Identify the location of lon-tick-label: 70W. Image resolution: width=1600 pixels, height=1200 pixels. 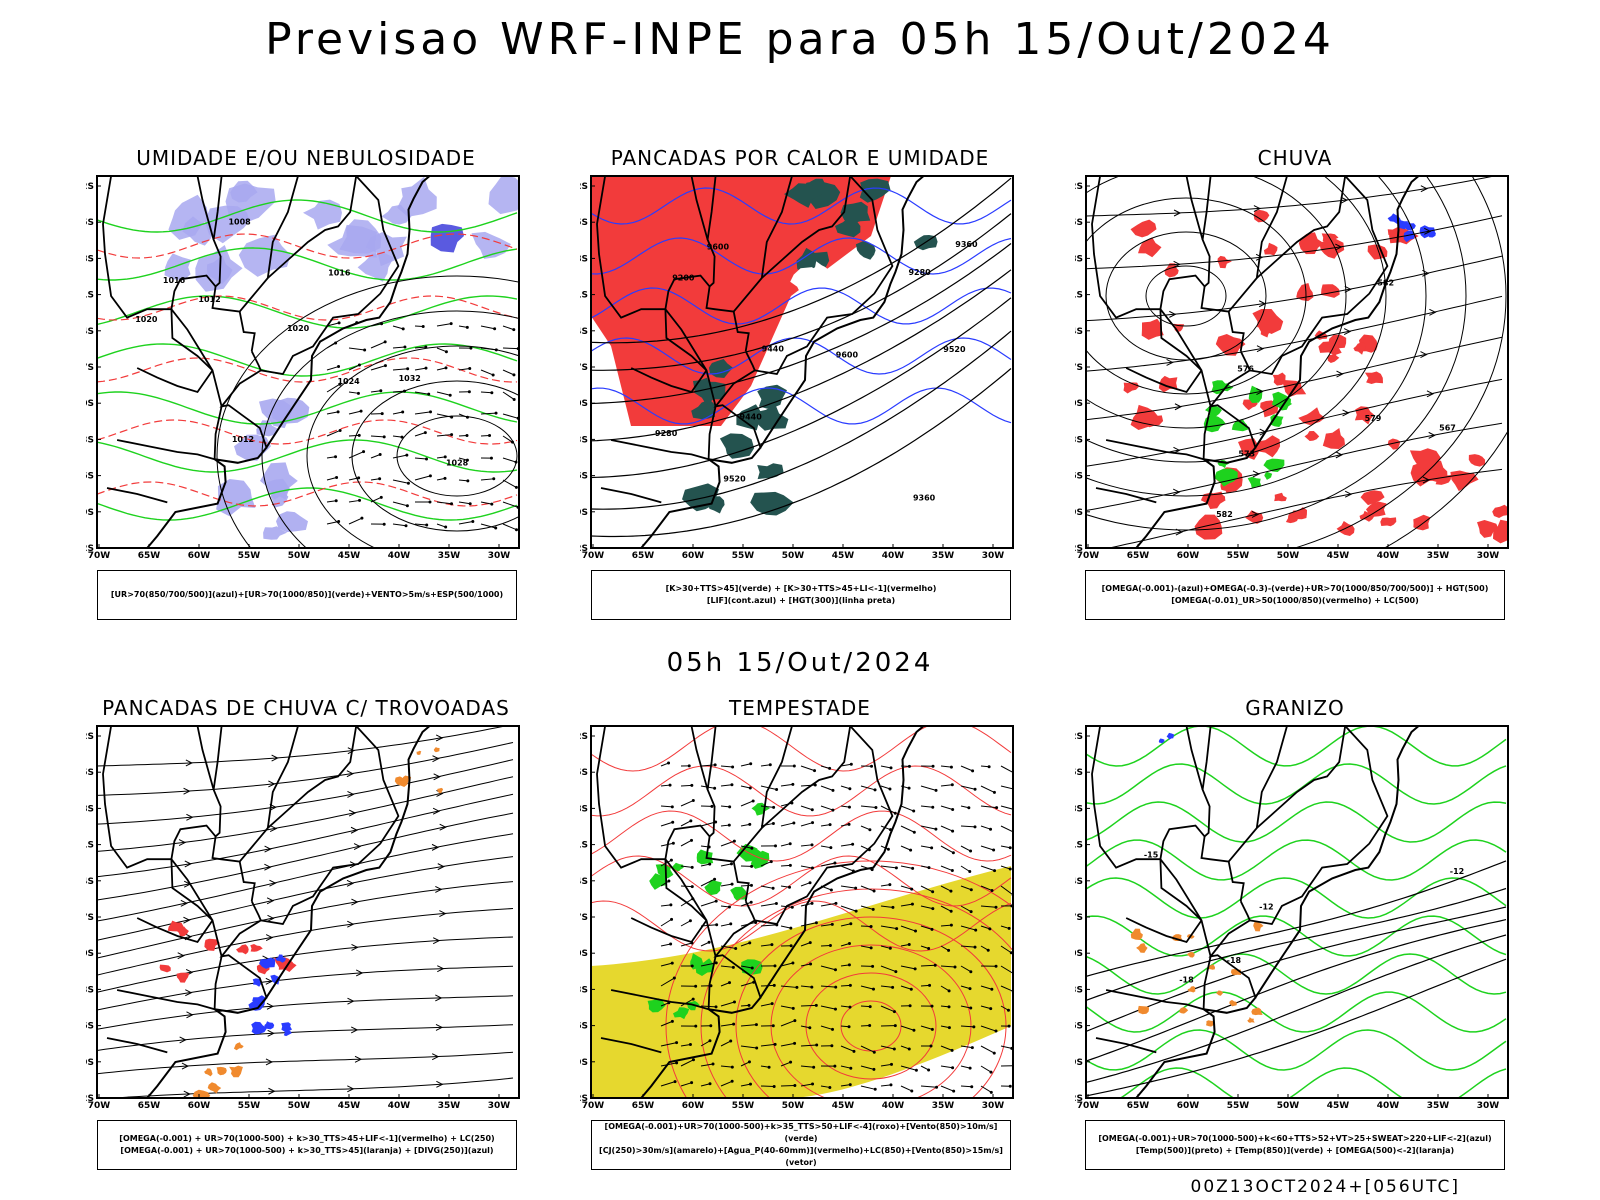
(1088, 1106).